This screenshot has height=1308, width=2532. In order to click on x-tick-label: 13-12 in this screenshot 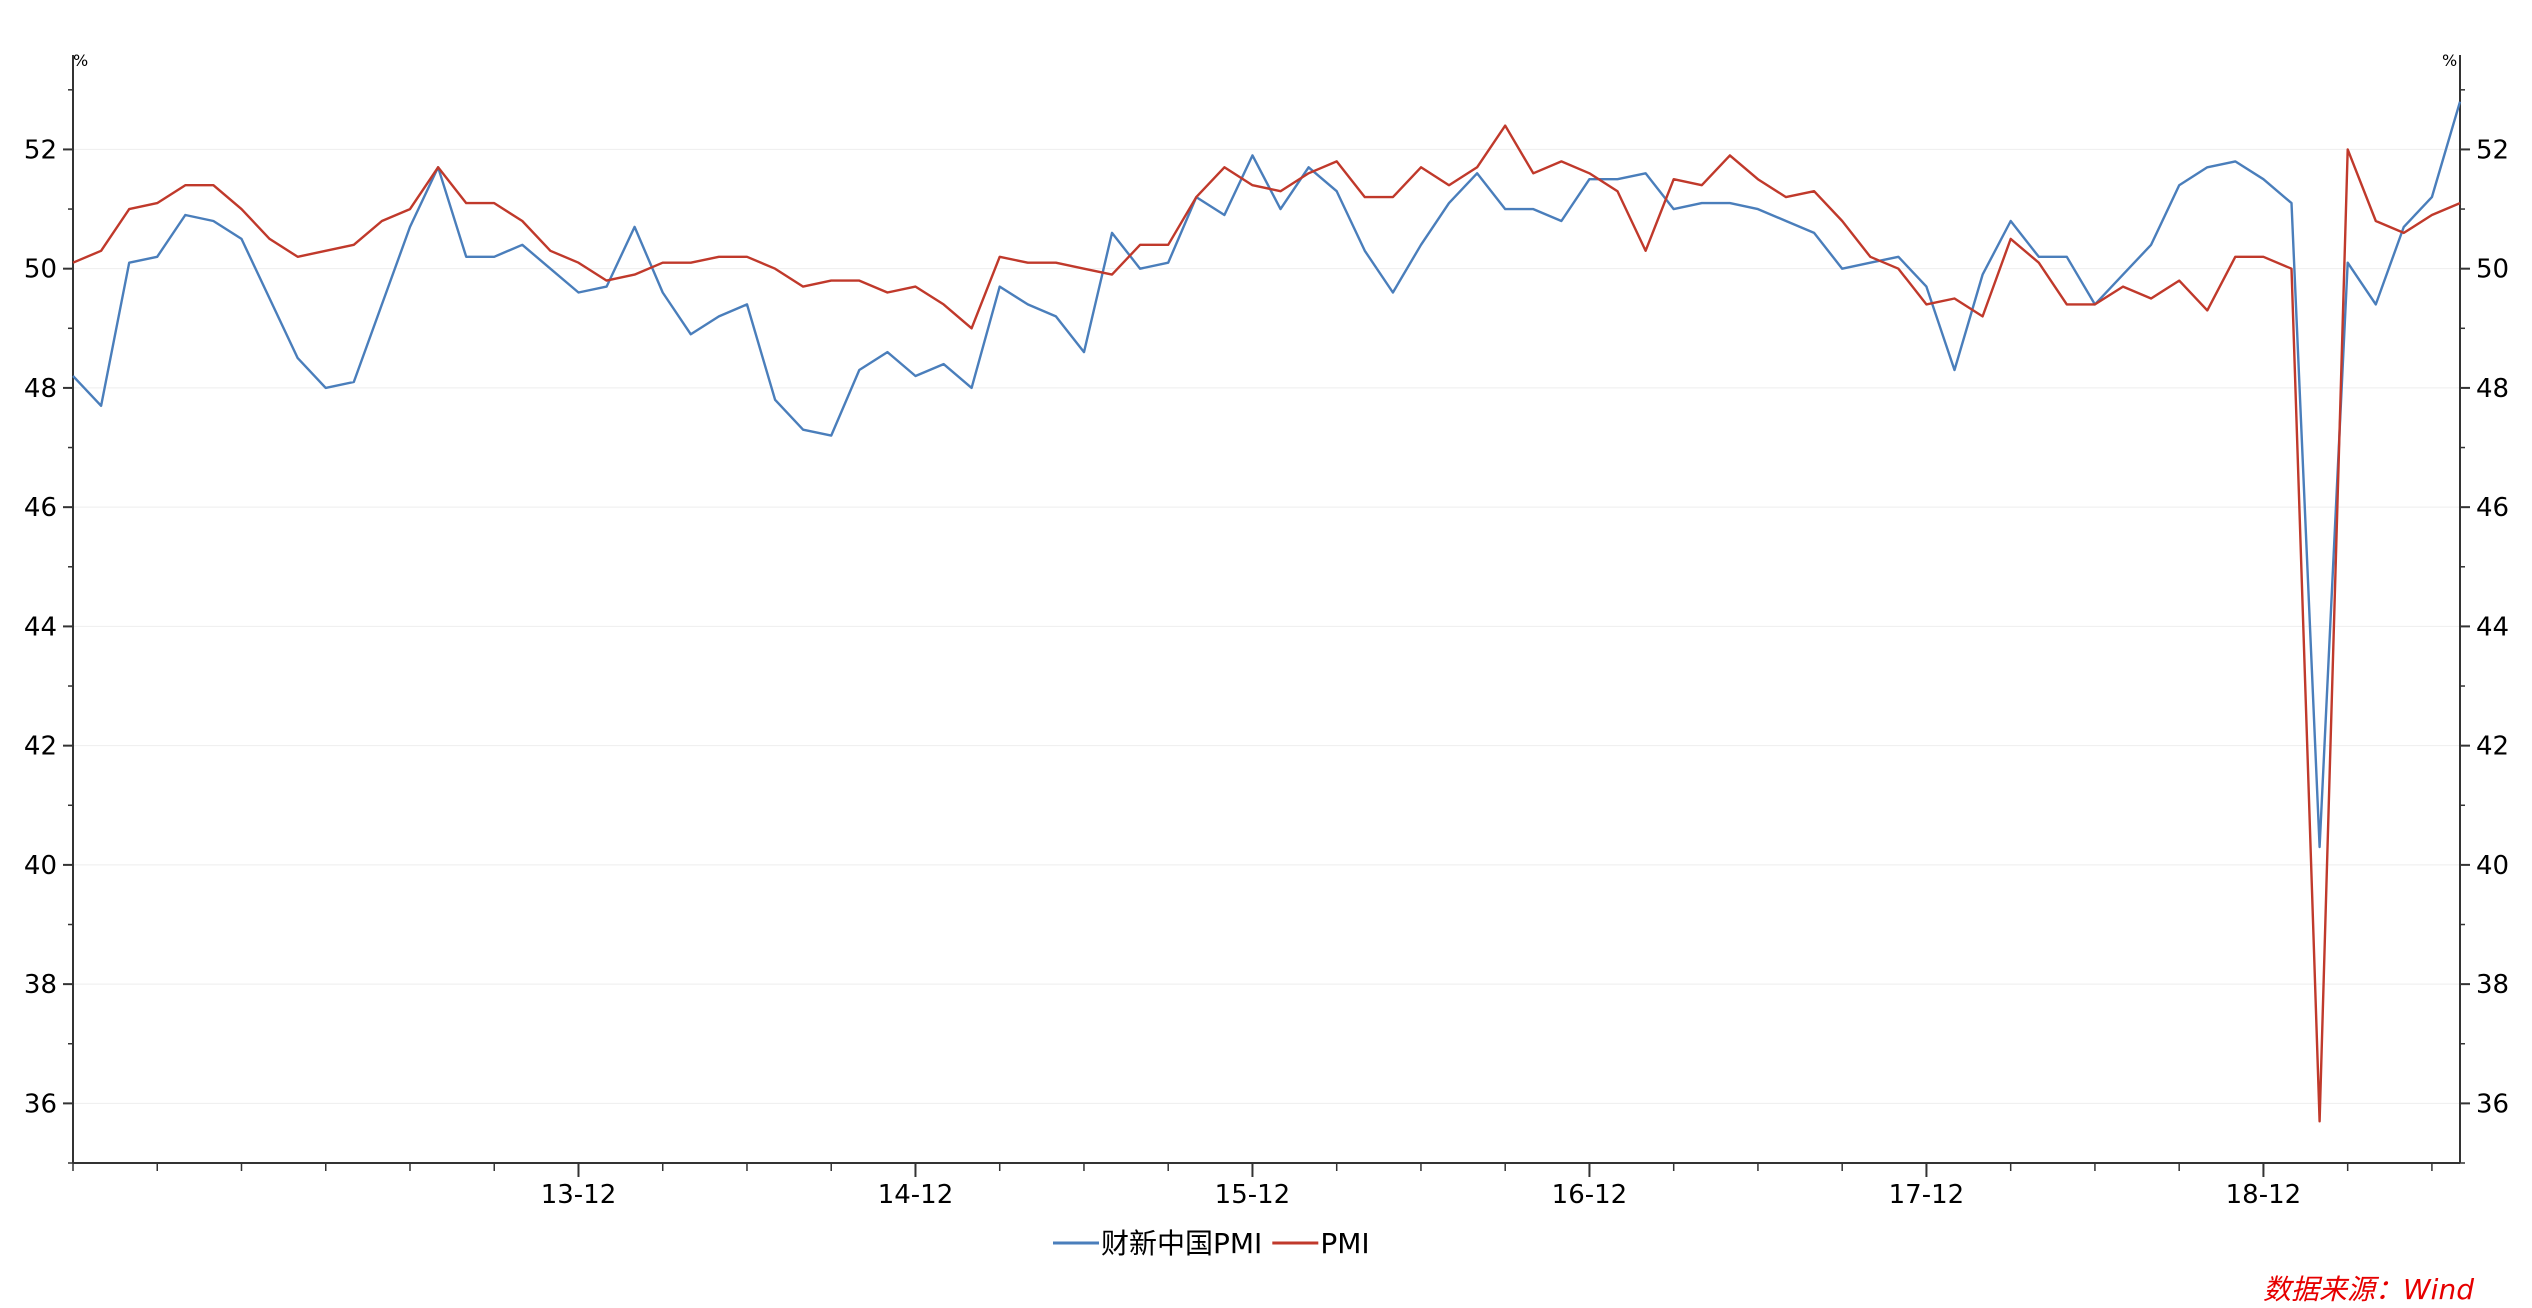, I will do `click(579, 1195)`.